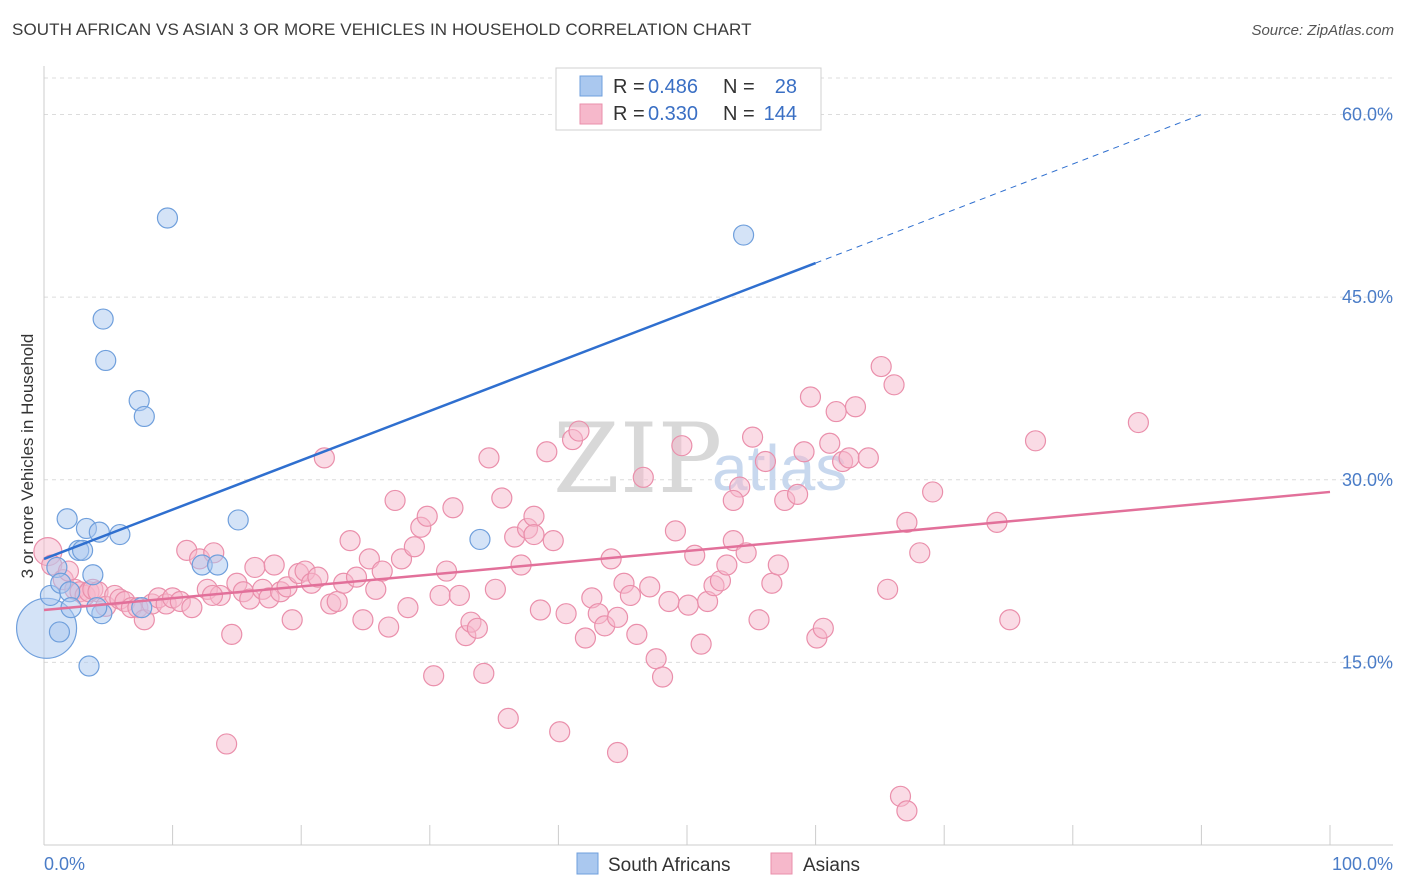 Image resolution: width=1406 pixels, height=892 pixels. I want to click on asian-trend-line, so click(687, 551).